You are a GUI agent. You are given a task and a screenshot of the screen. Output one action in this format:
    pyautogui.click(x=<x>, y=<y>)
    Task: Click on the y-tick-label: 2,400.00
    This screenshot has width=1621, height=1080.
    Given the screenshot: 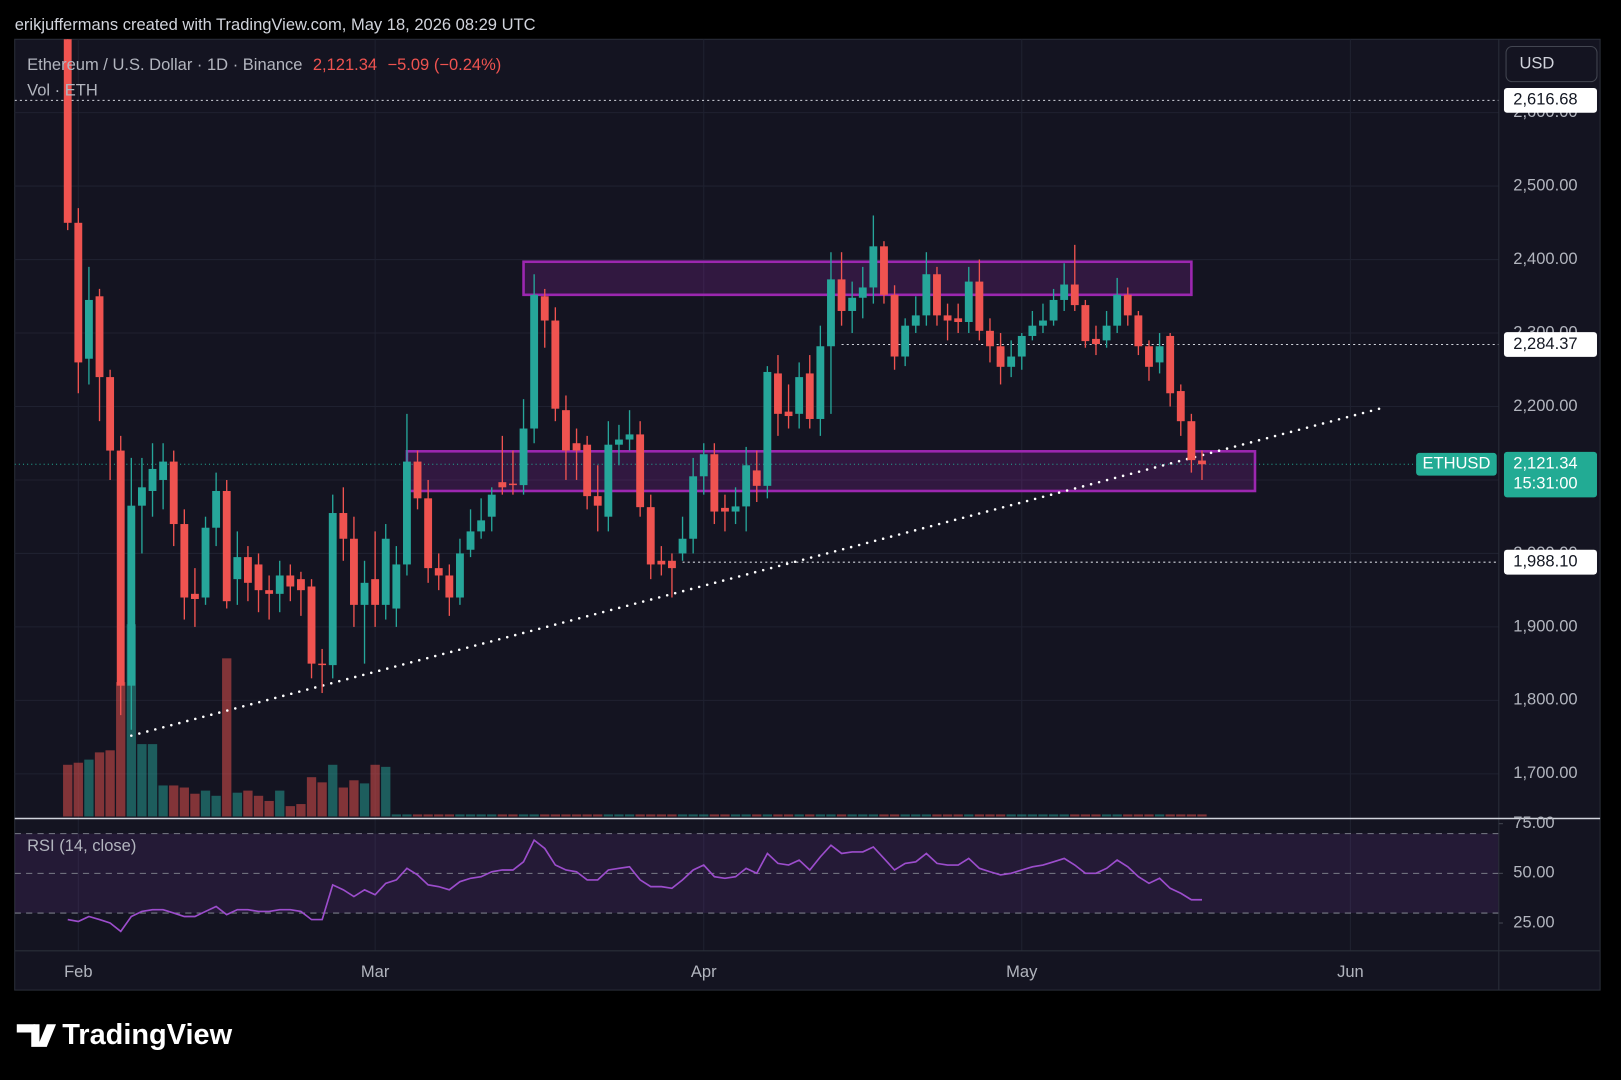 What is the action you would take?
    pyautogui.click(x=1545, y=258)
    